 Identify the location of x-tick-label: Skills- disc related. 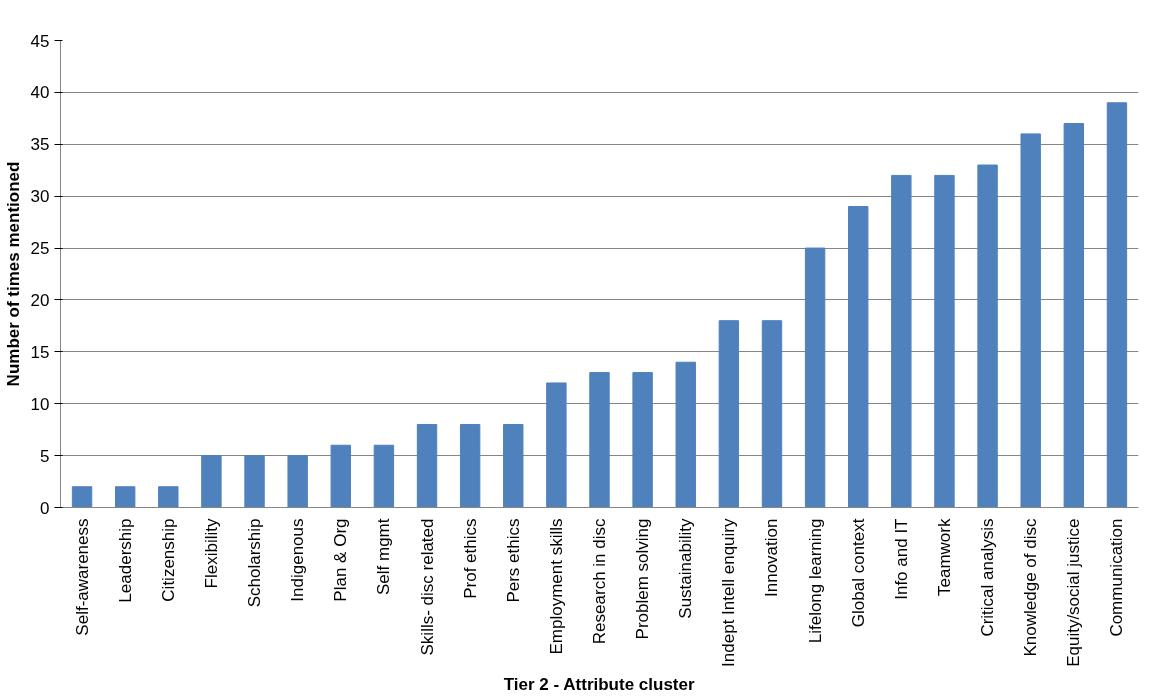
(427, 587).